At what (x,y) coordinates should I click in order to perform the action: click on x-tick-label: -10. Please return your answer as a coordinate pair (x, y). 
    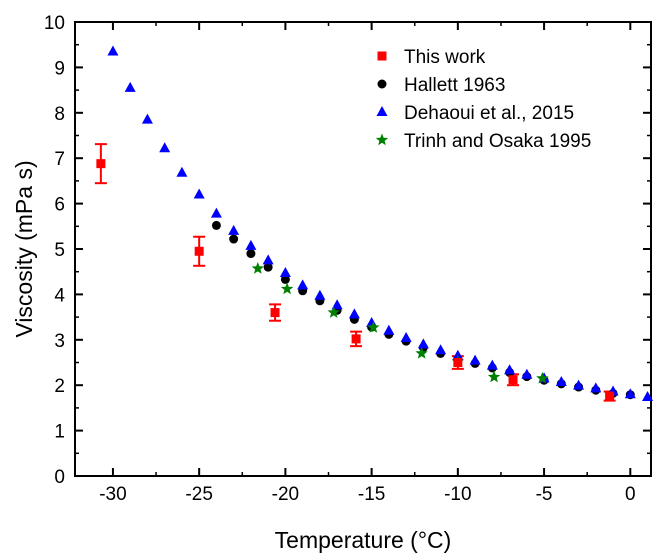
    Looking at the image, I should click on (457, 494).